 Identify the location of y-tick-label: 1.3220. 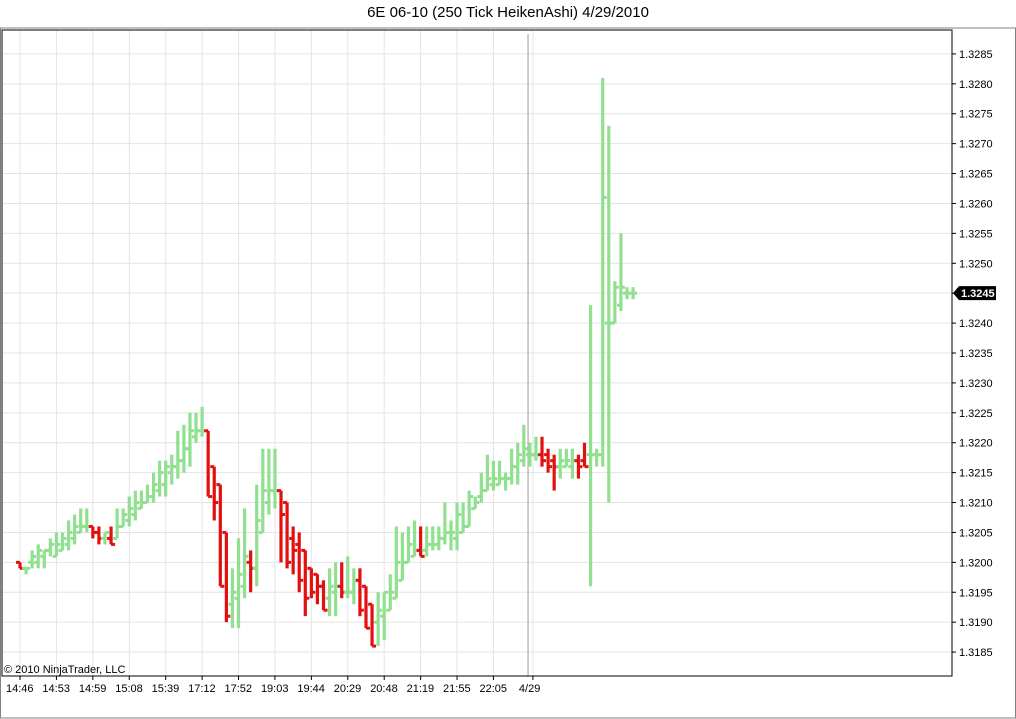
(976, 444).